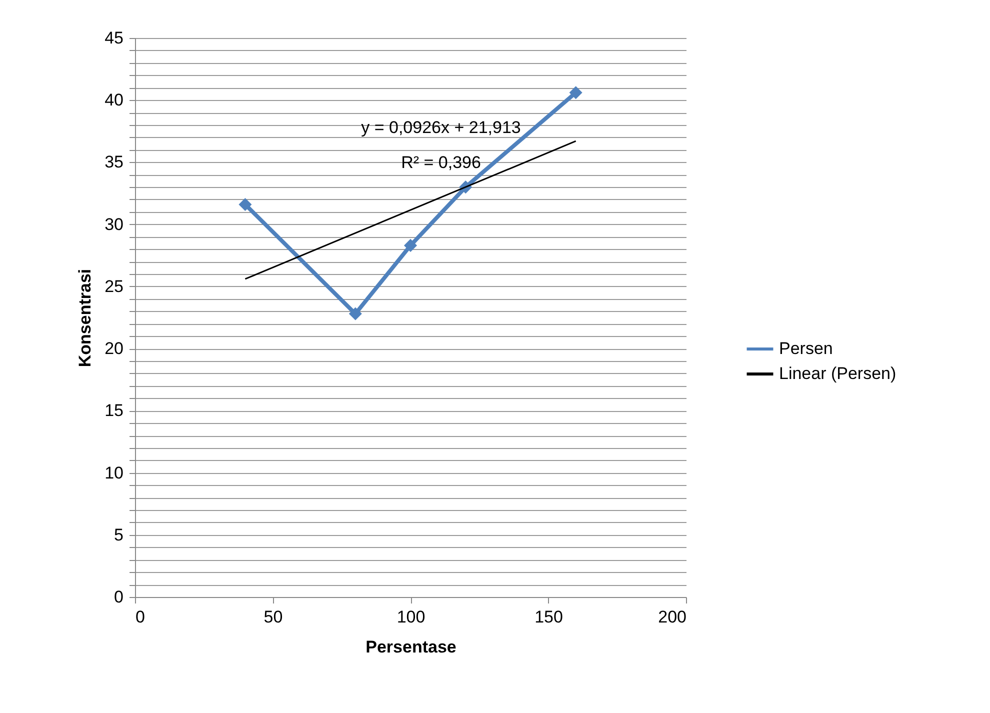  What do you see at coordinates (140, 617) in the screenshot?
I see `x-tick-label: 0` at bounding box center [140, 617].